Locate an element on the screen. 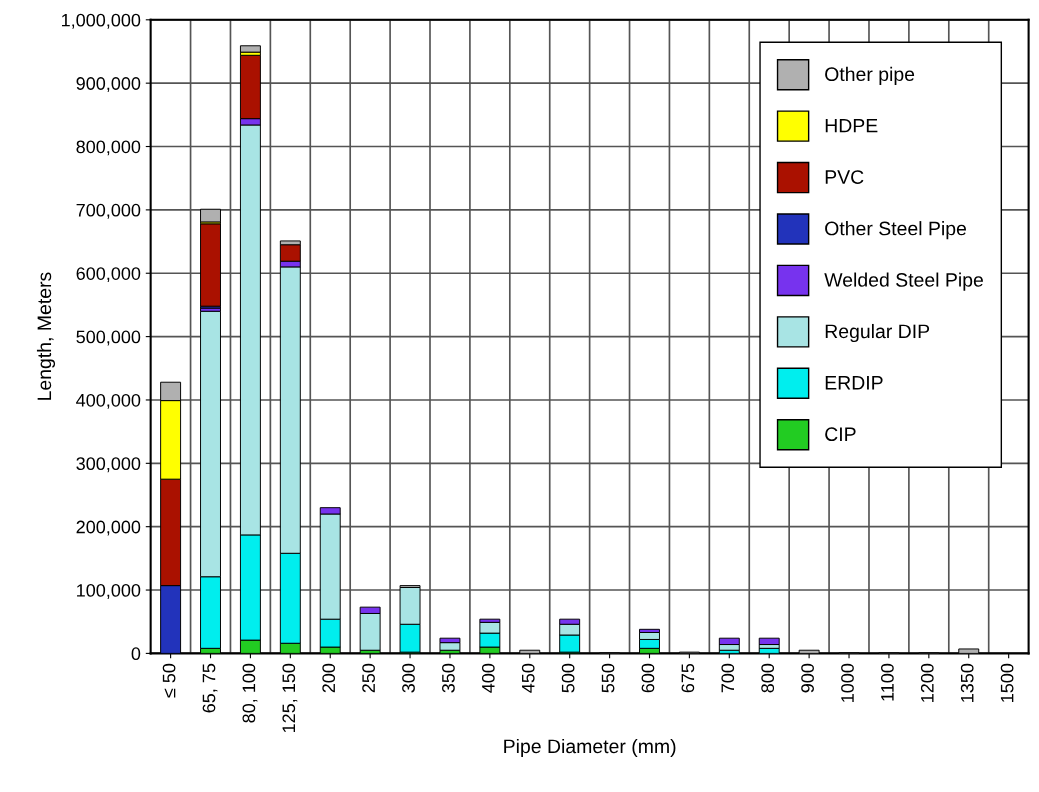 The image size is (1039, 792). x-tick-label: 200 is located at coordinates (329, 678).